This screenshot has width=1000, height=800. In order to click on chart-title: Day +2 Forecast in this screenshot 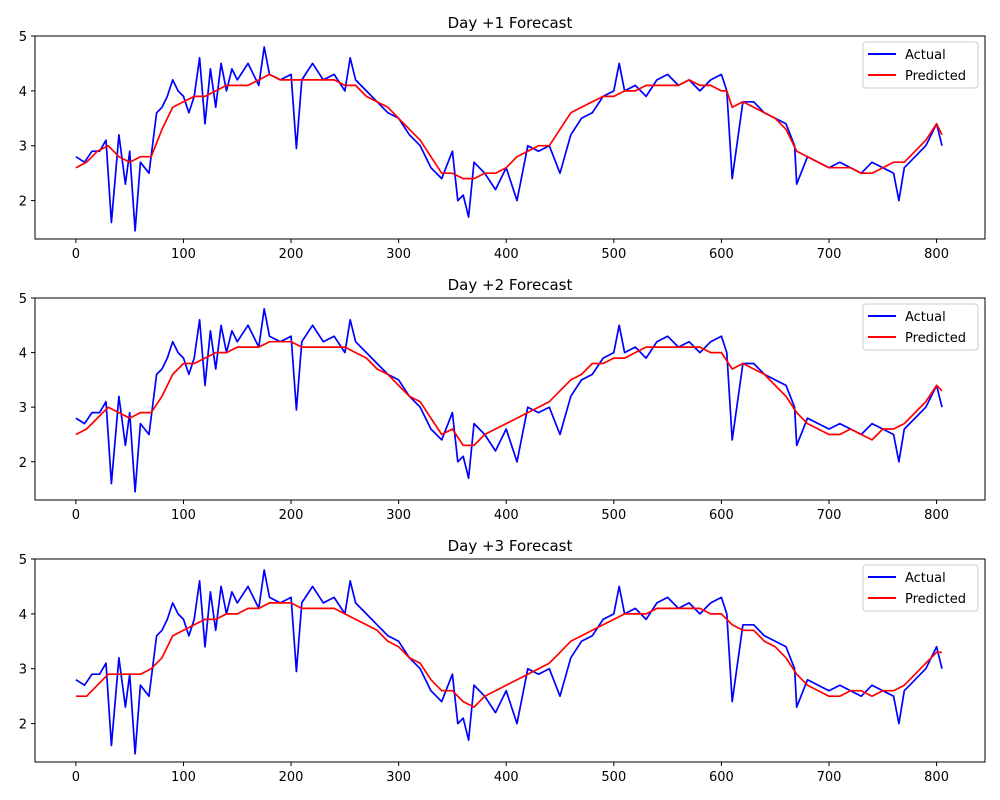, I will do `click(510, 285)`.